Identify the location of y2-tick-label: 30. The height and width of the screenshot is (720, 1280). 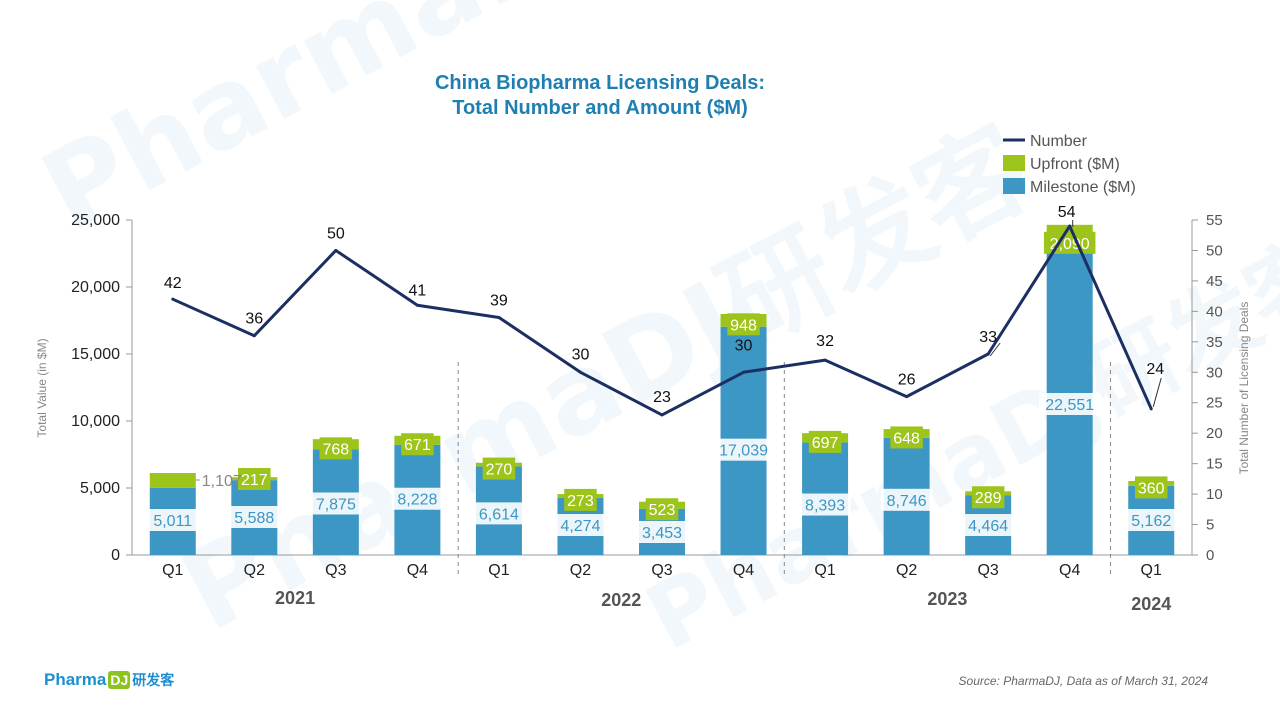
(1214, 372).